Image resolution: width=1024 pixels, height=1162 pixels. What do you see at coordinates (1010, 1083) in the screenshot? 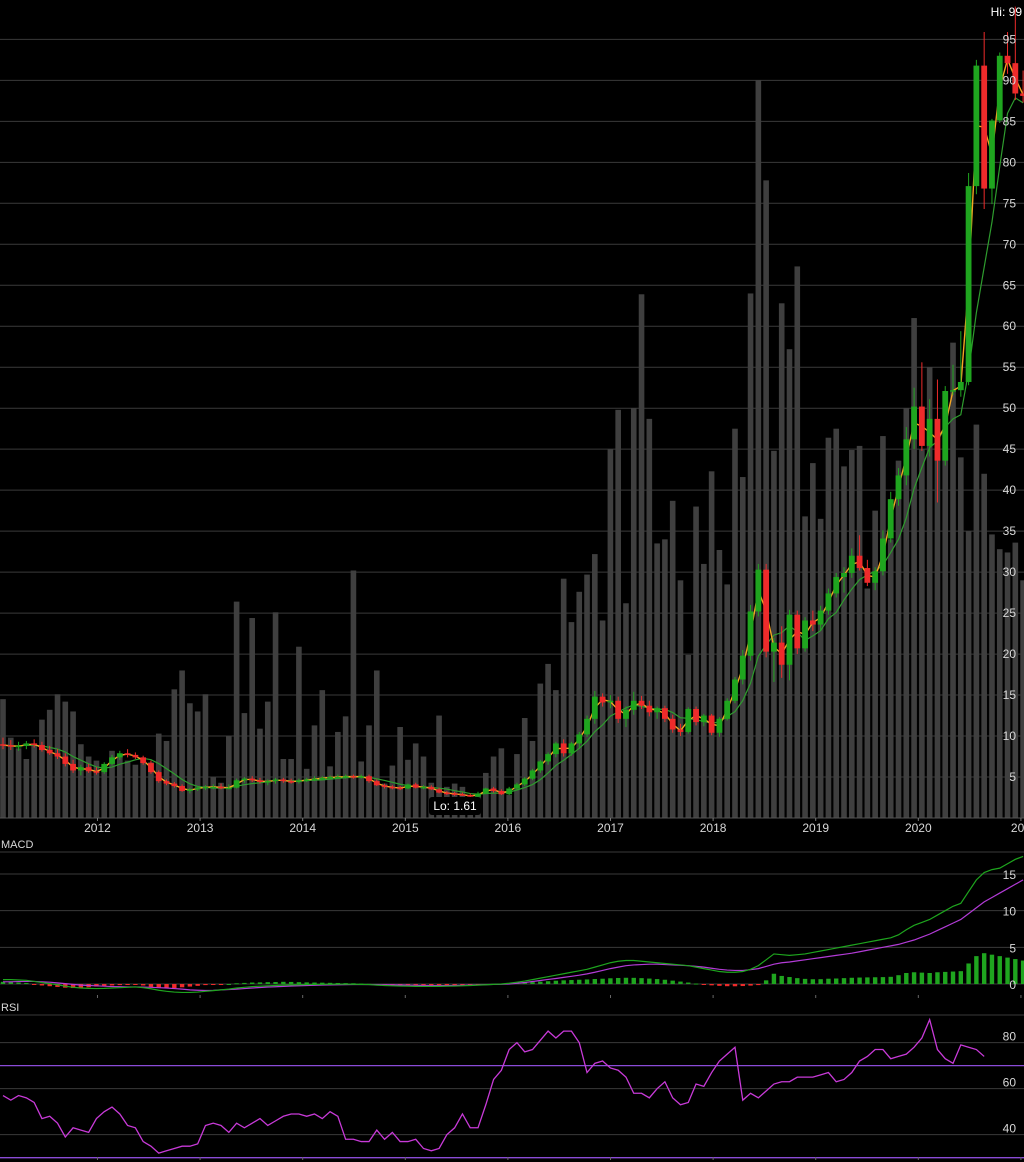
I see `rsi-y-axis: 40 60 80` at bounding box center [1010, 1083].